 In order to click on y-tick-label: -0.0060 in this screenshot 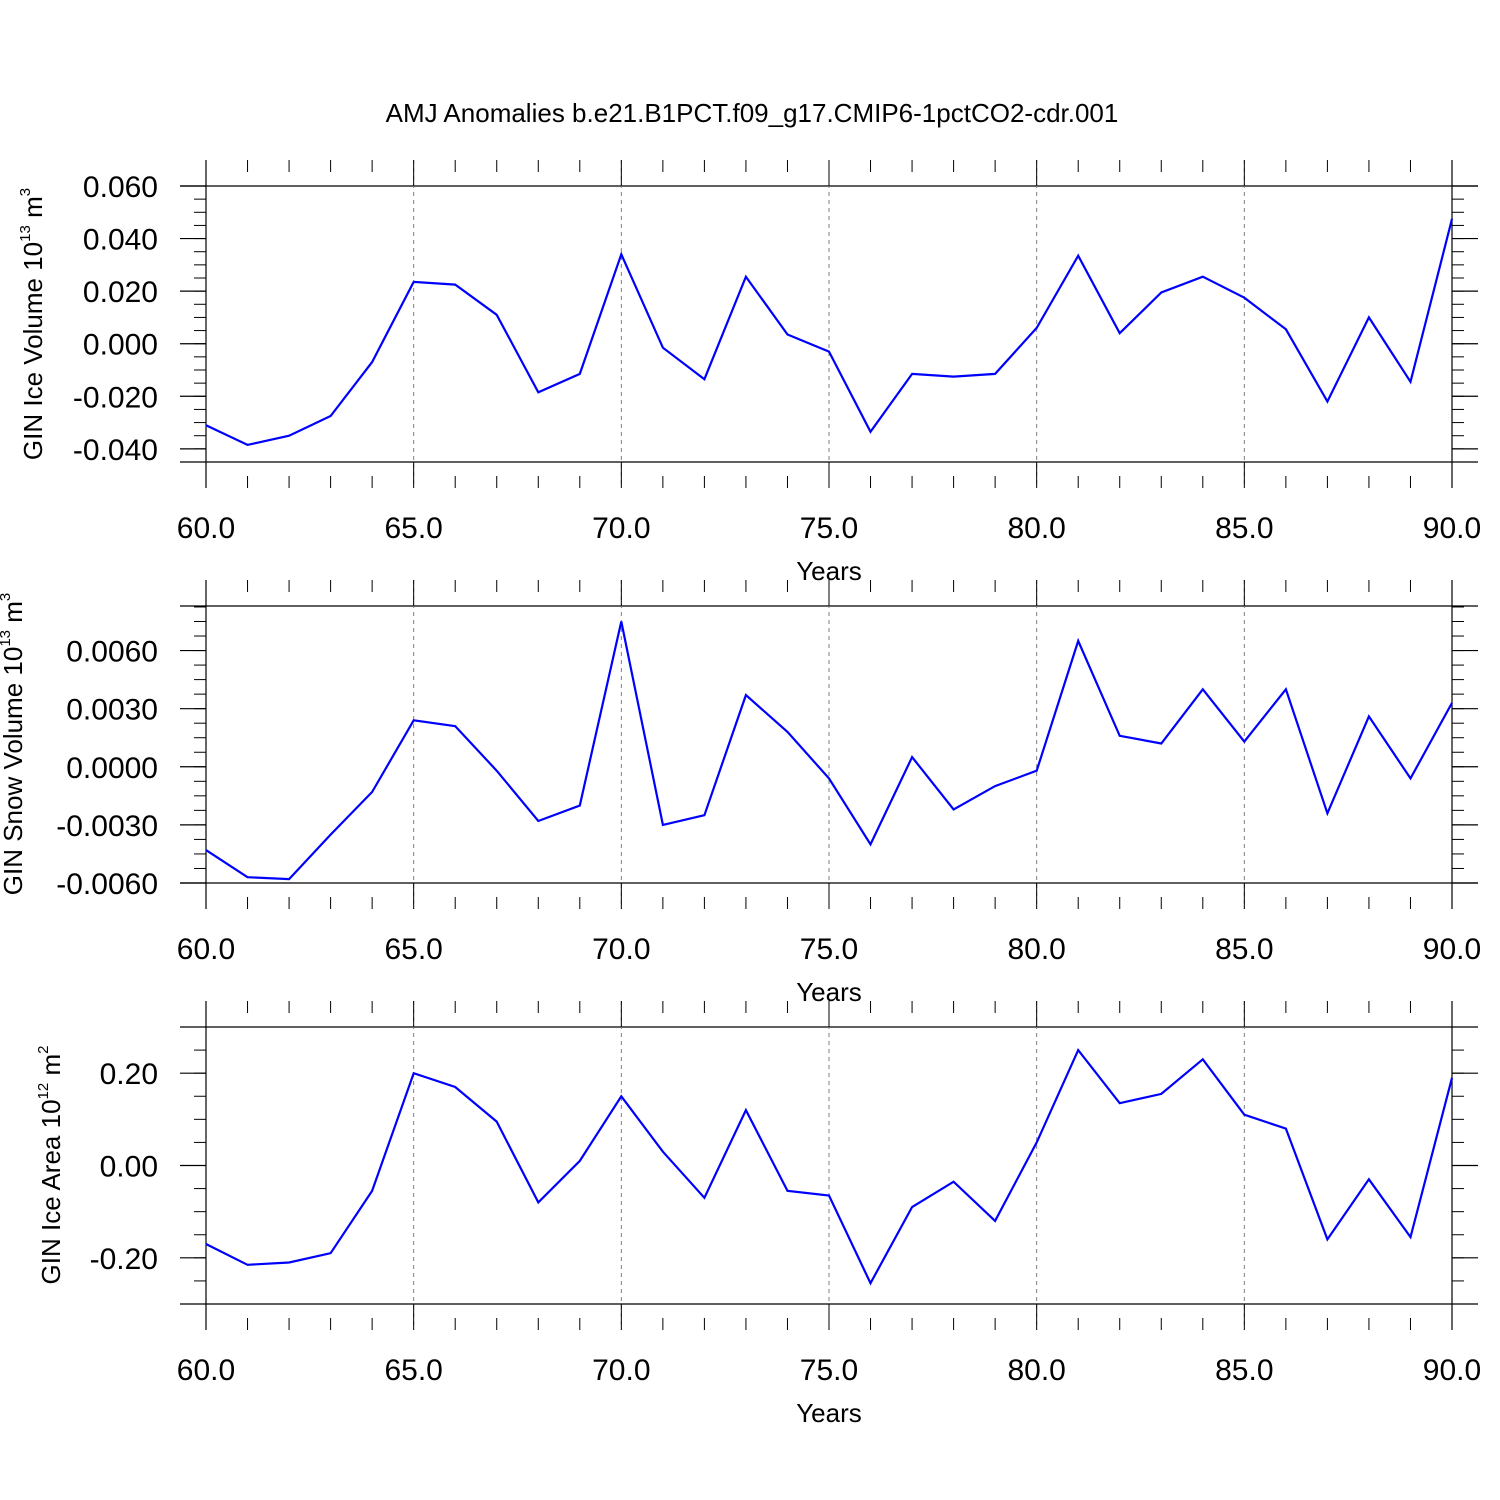, I will do `click(107, 884)`.